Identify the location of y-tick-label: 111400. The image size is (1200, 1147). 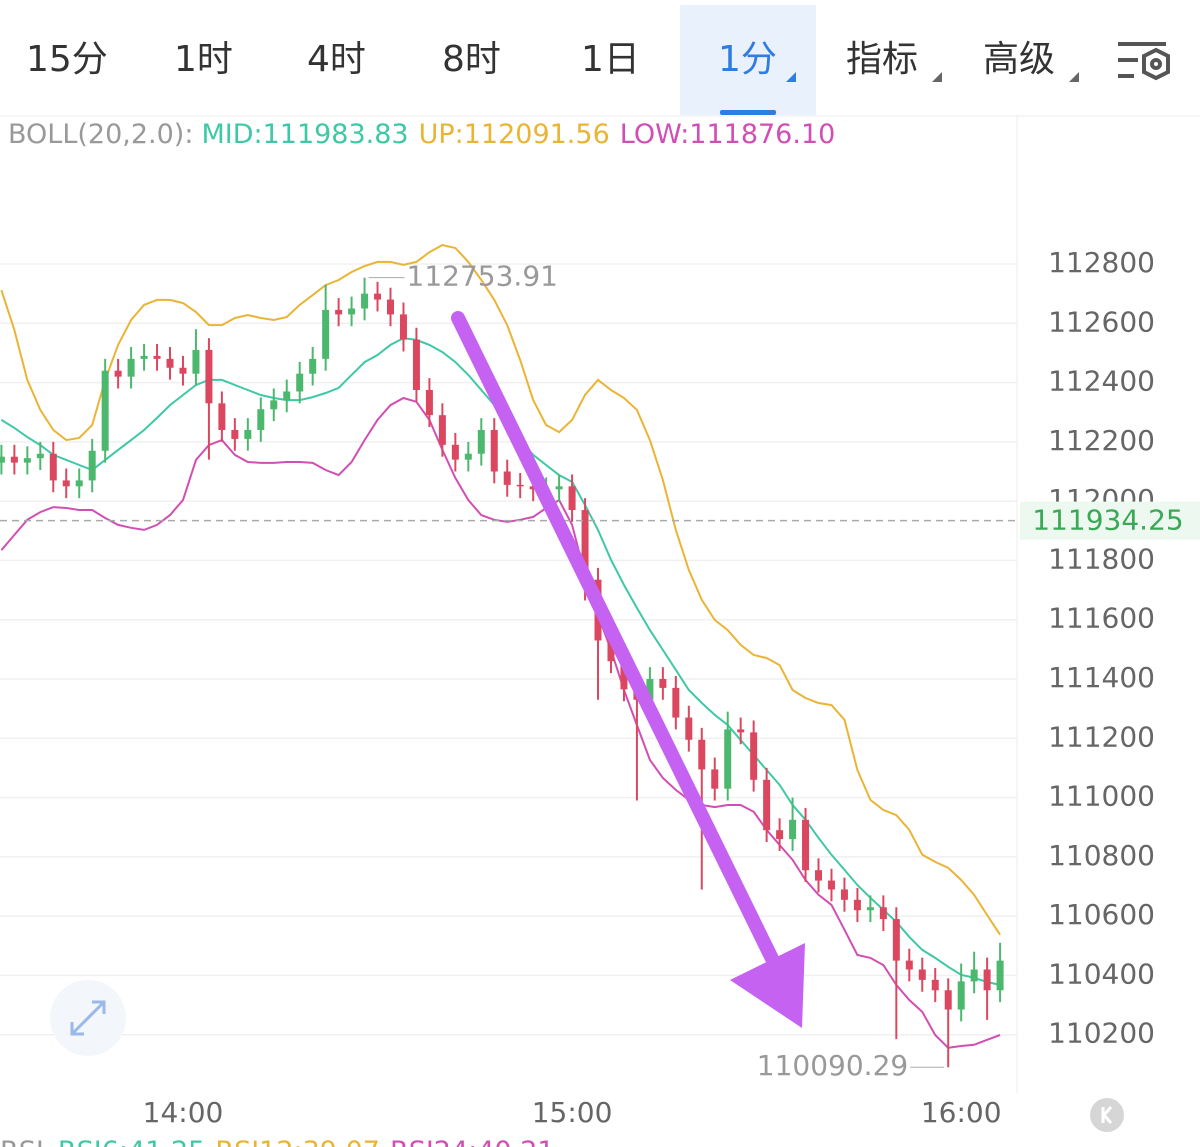
(1101, 677).